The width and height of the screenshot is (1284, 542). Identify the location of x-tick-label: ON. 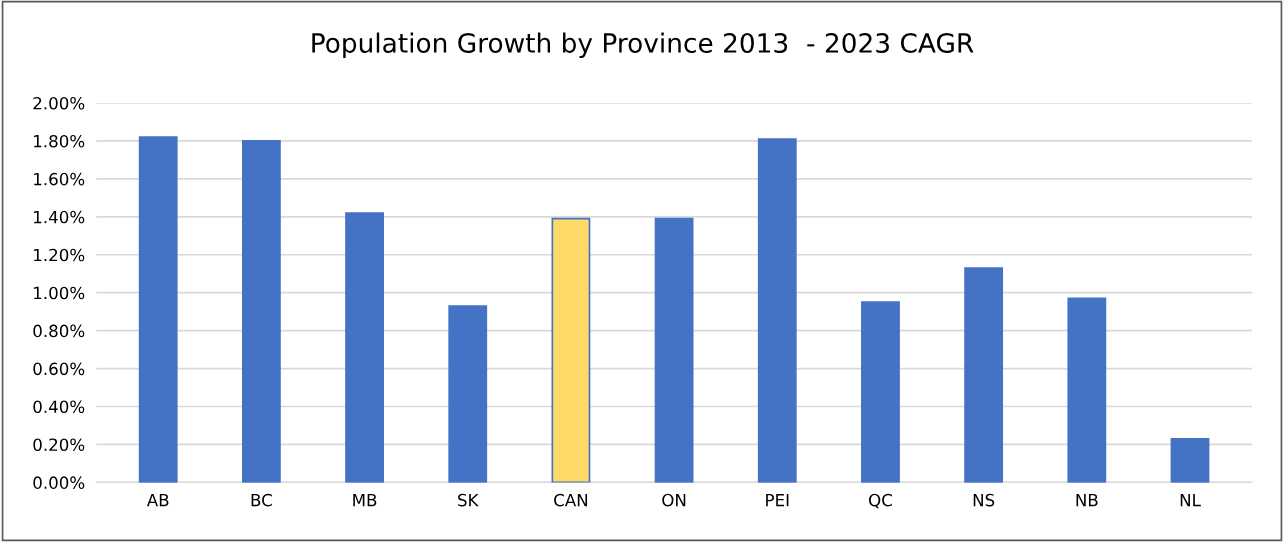
(674, 500).